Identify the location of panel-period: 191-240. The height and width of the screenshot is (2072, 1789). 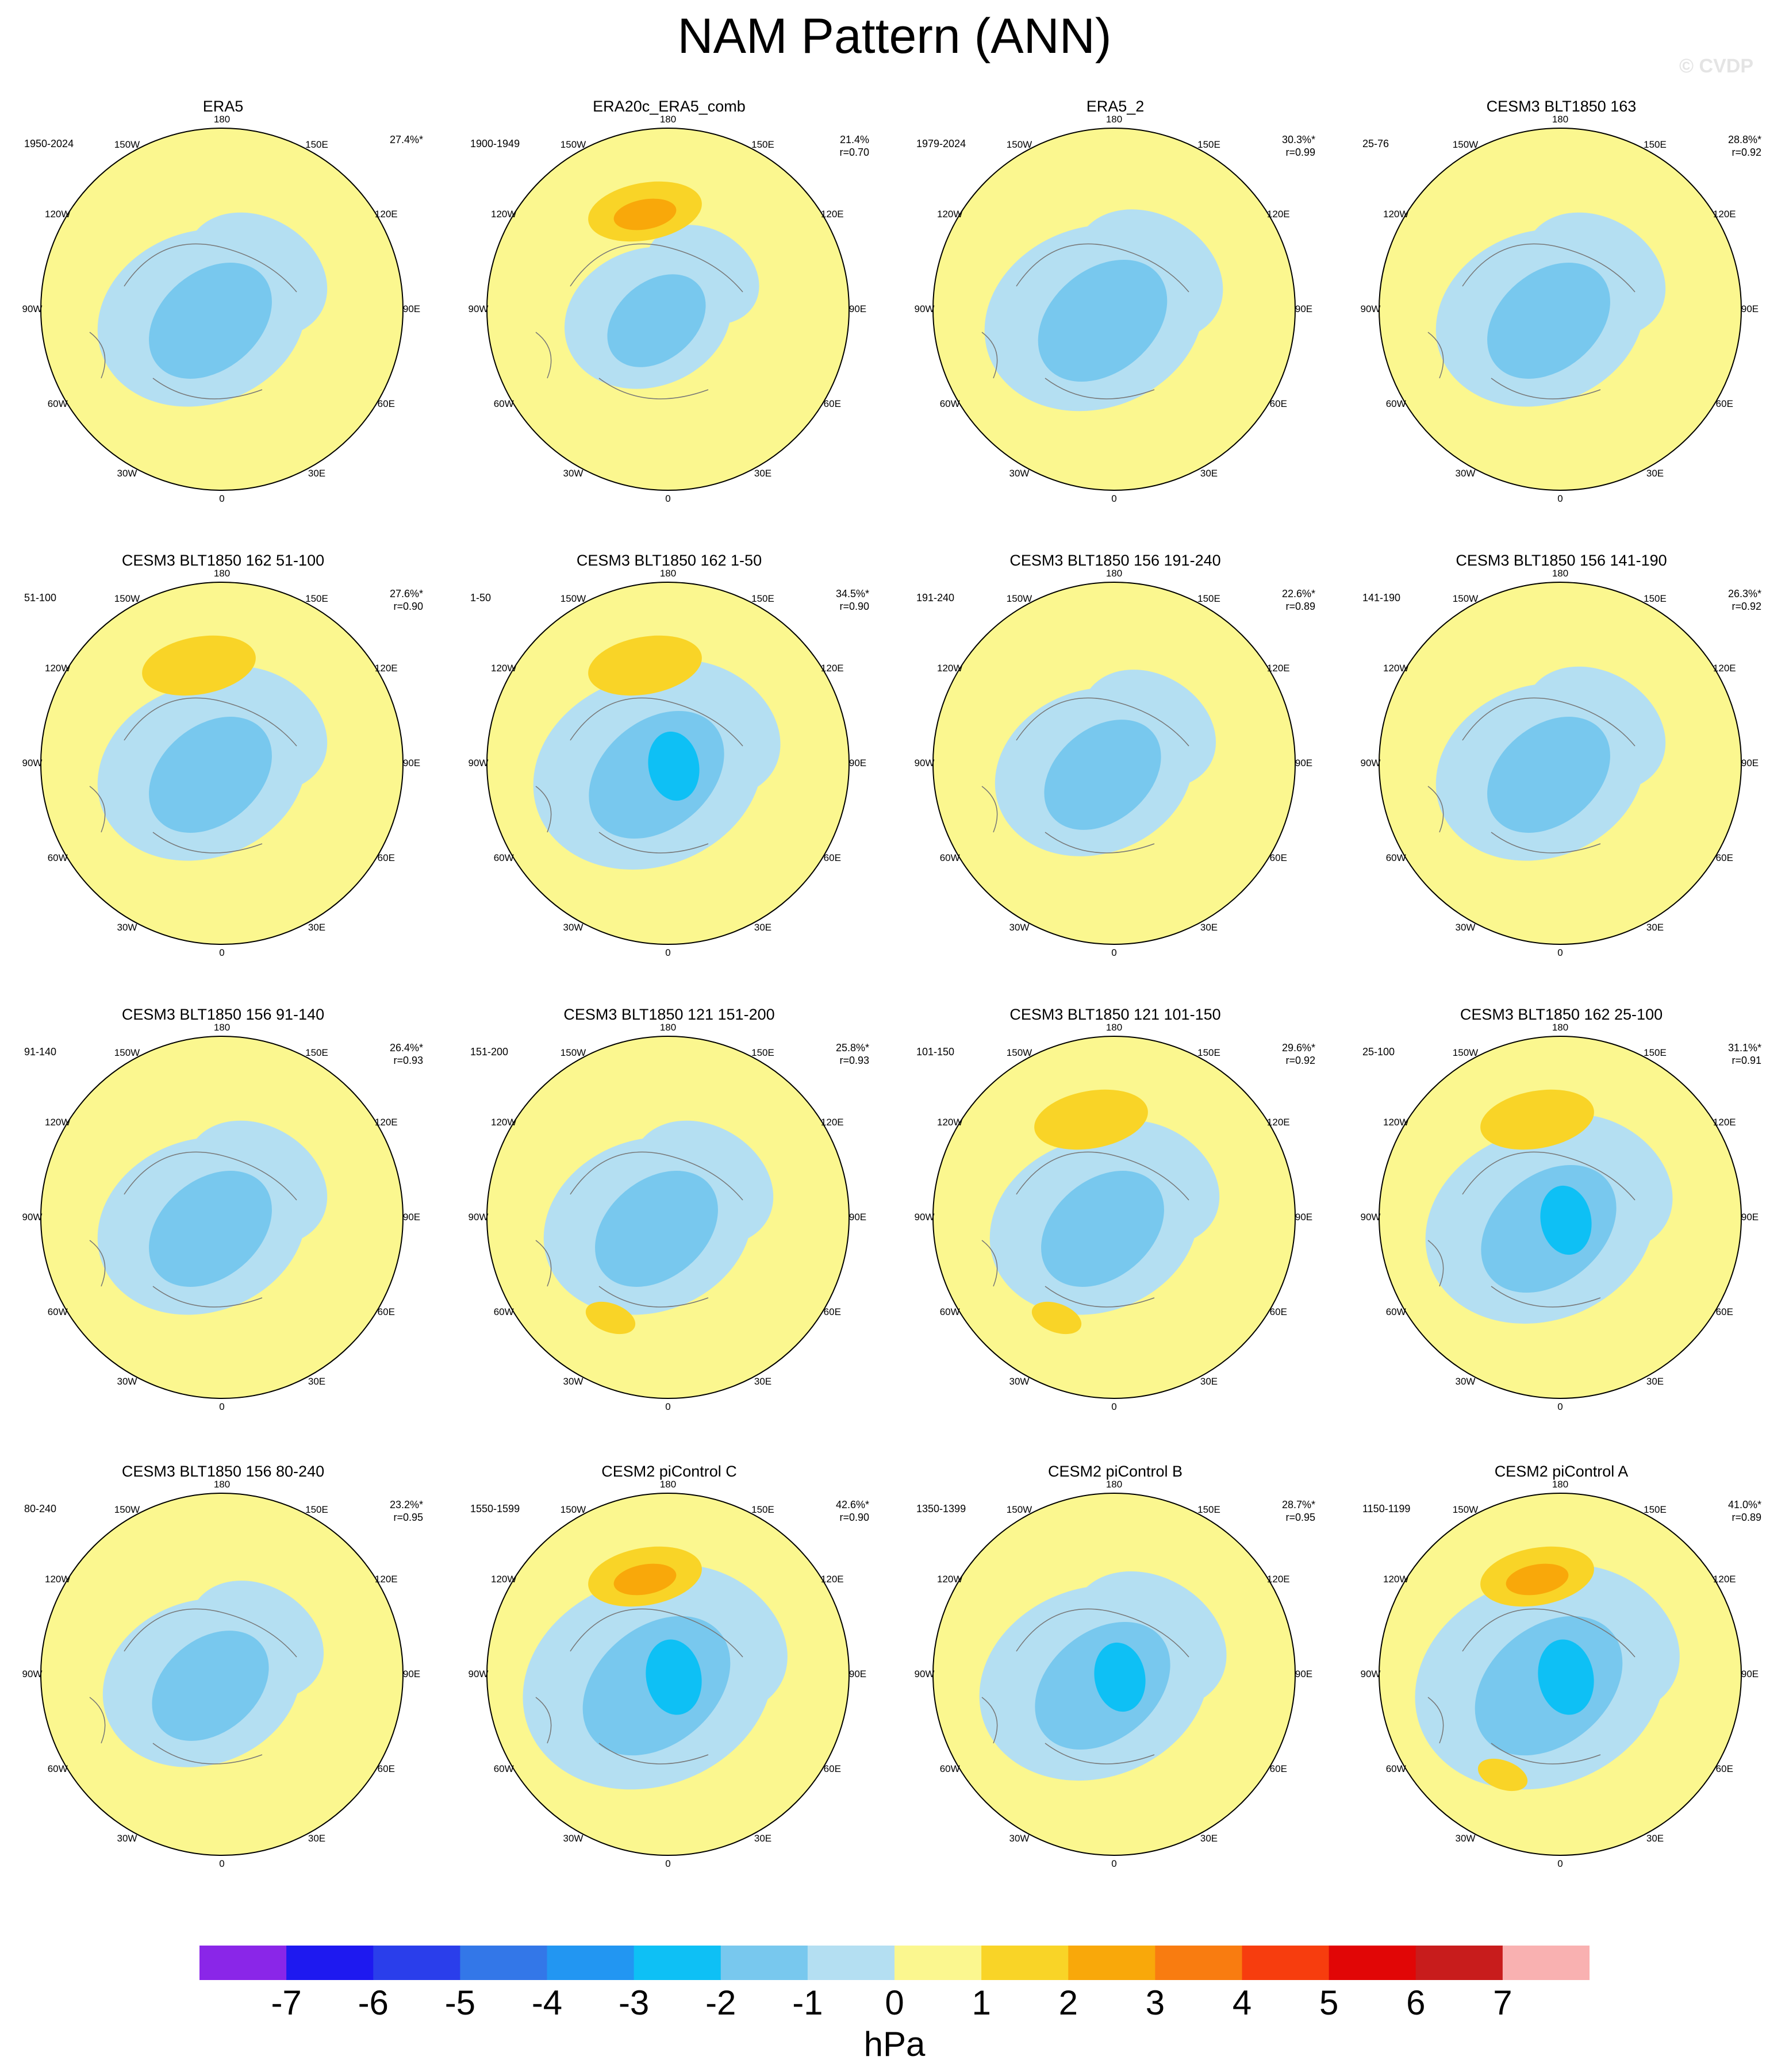
(935, 597).